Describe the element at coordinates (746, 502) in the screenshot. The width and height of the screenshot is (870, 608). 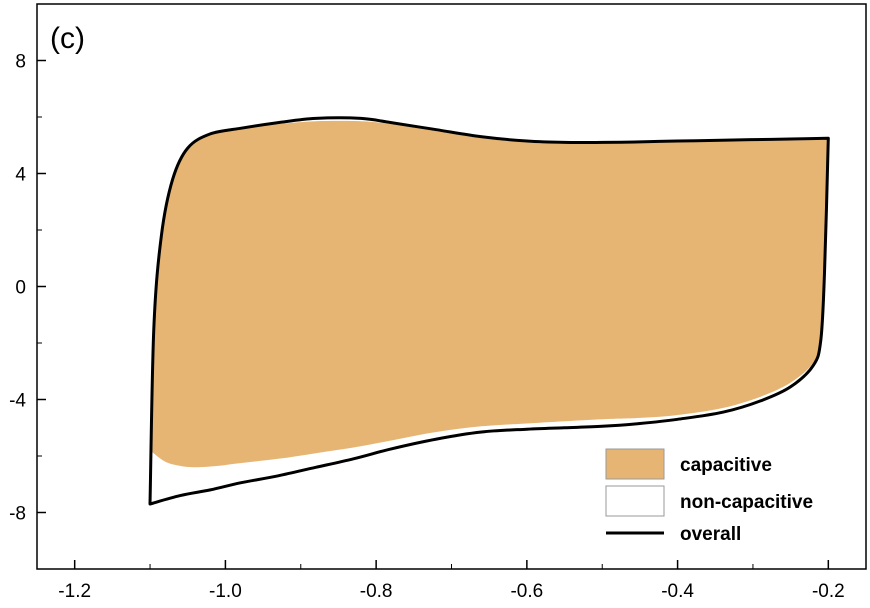
I see `legend-label-non-capacitive: non-capacitive` at that location.